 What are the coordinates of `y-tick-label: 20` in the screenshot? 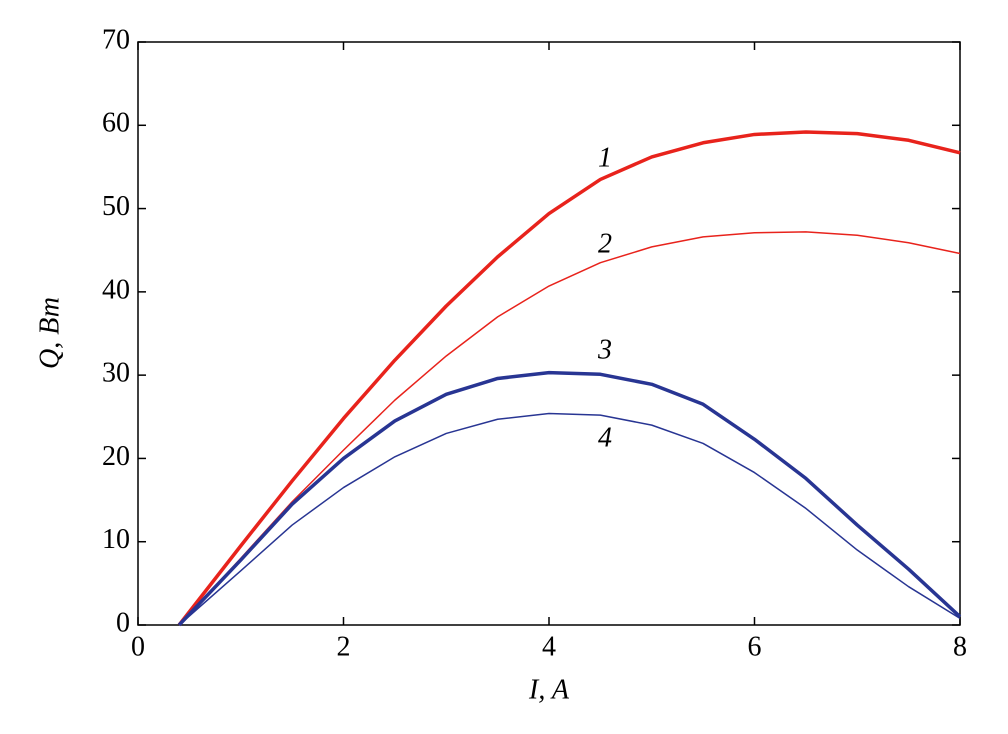 It's located at (116, 456).